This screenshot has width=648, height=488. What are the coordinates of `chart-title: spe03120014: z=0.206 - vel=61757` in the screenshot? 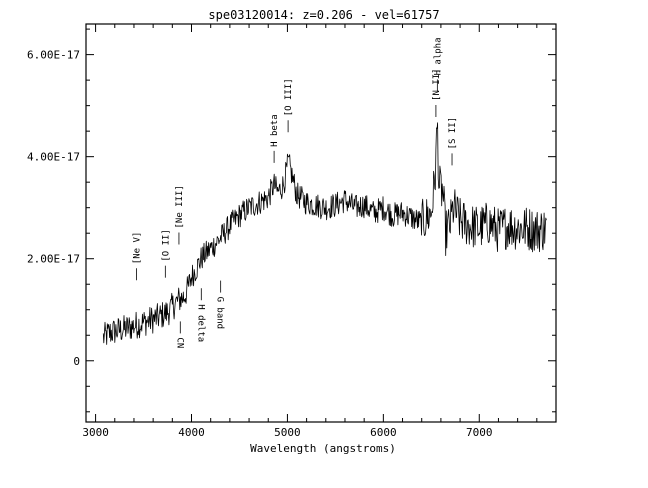 It's located at (323, 15).